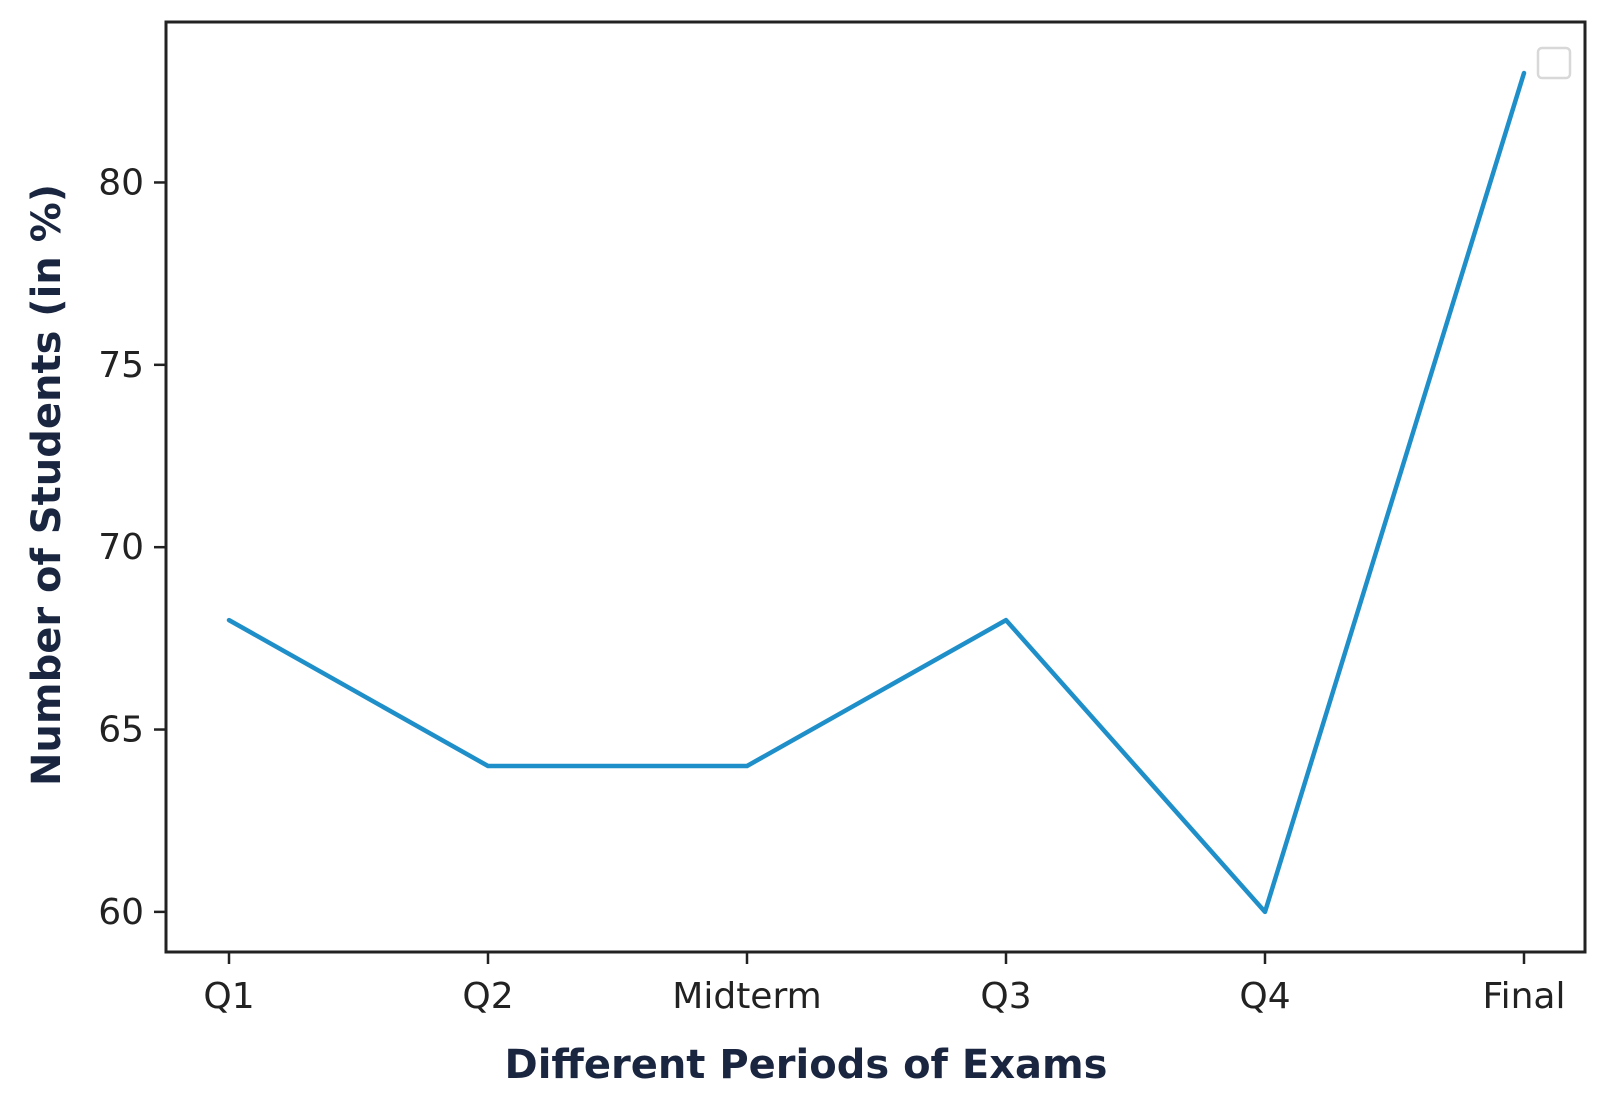  What do you see at coordinates (1264, 996) in the screenshot?
I see `x-tick-label: Q4` at bounding box center [1264, 996].